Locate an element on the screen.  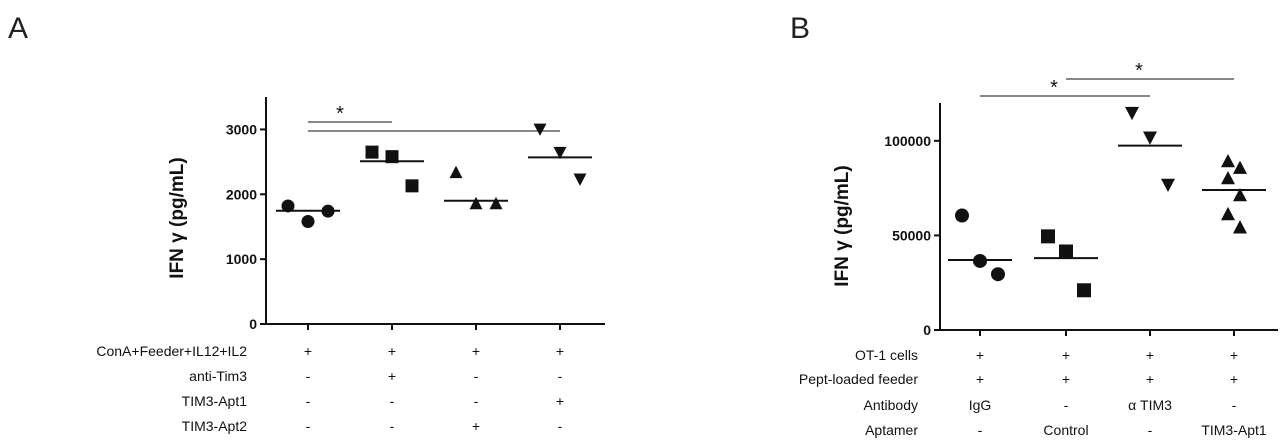
panel-b-table-cell: IgG is located at coordinates (980, 405).